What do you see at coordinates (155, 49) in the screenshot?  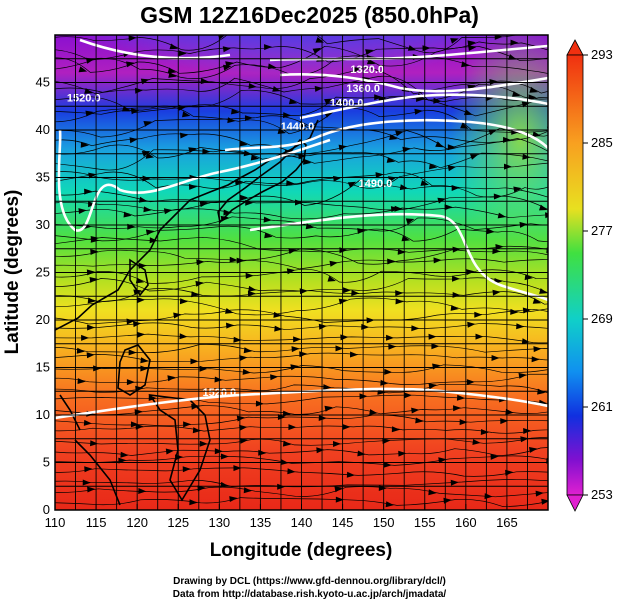 I see `contour-1320-west` at bounding box center [155, 49].